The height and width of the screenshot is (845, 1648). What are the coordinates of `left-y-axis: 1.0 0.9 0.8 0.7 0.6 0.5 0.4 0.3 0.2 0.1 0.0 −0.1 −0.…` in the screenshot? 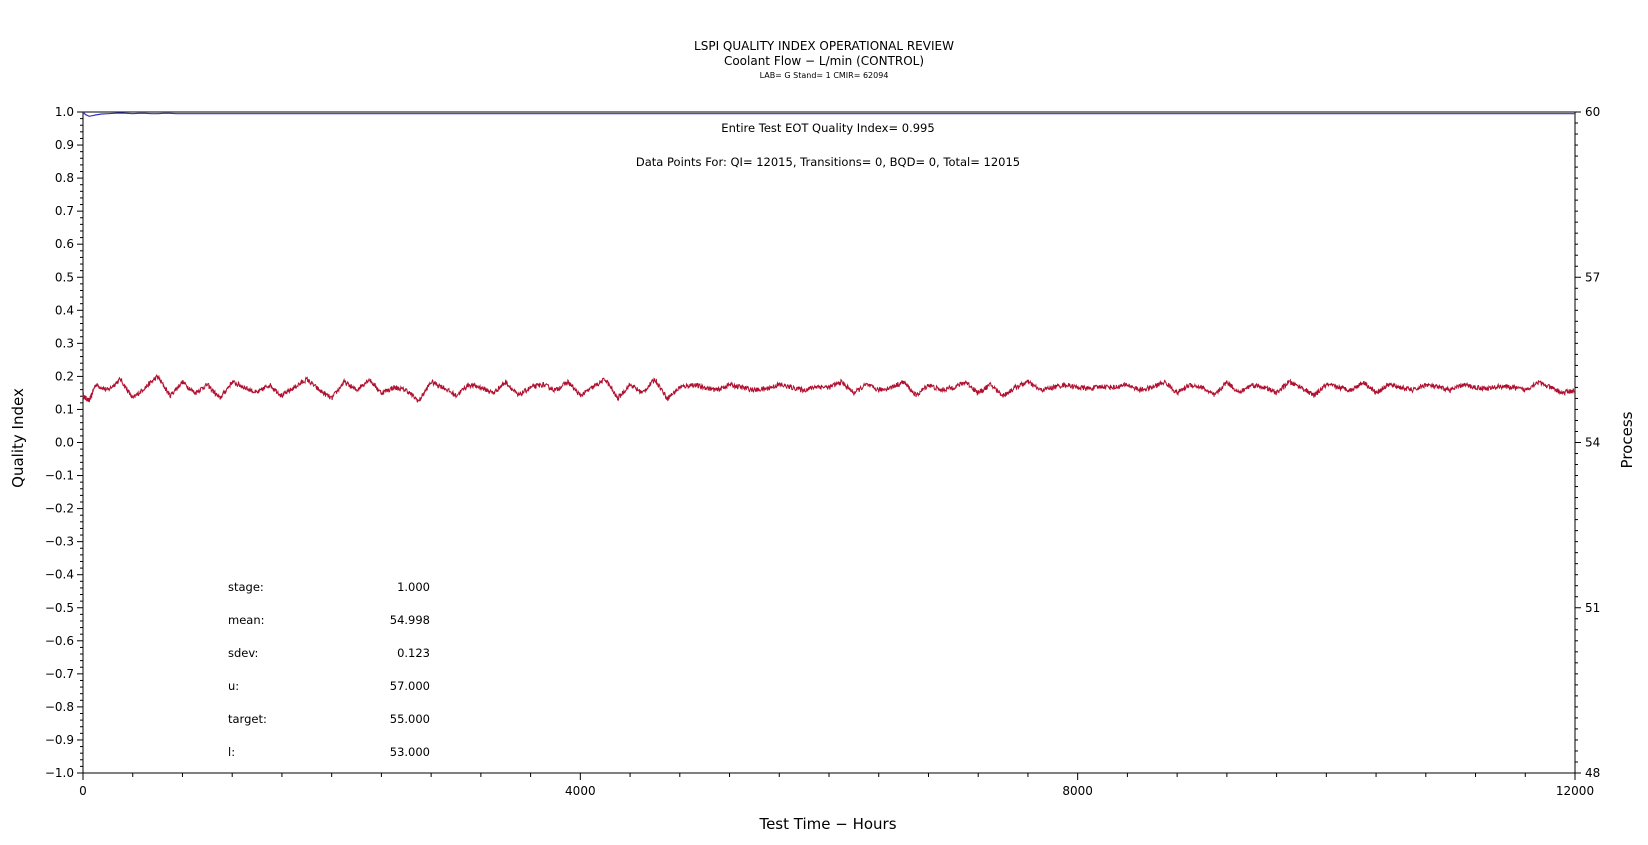 It's located at (64, 442).